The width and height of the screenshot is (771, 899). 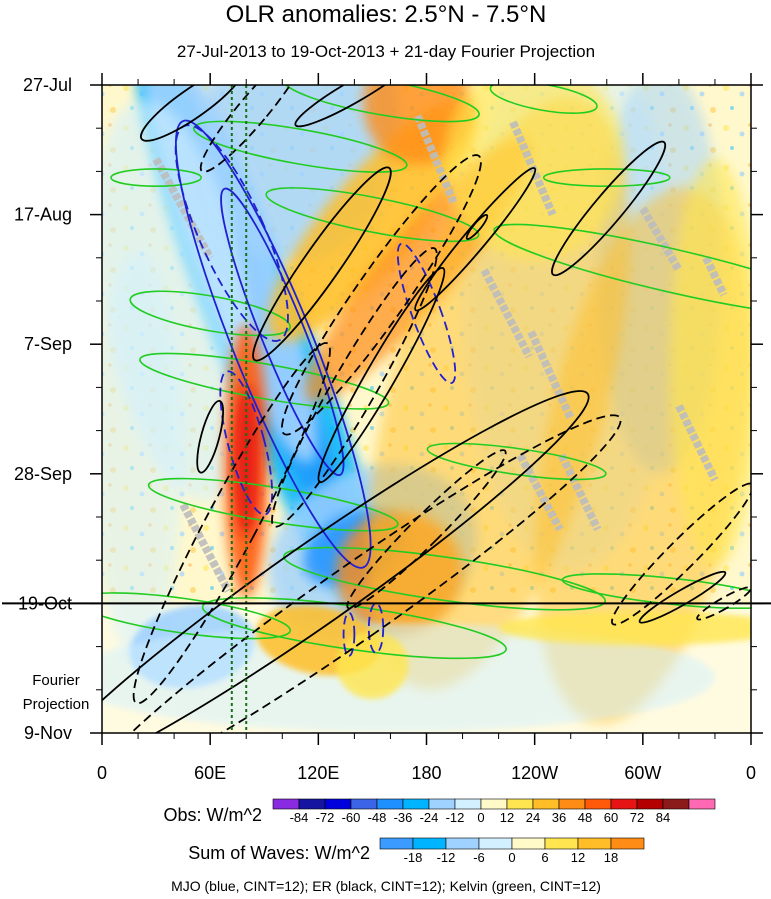 I want to click on legend-level-label: 18, so click(x=611, y=857).